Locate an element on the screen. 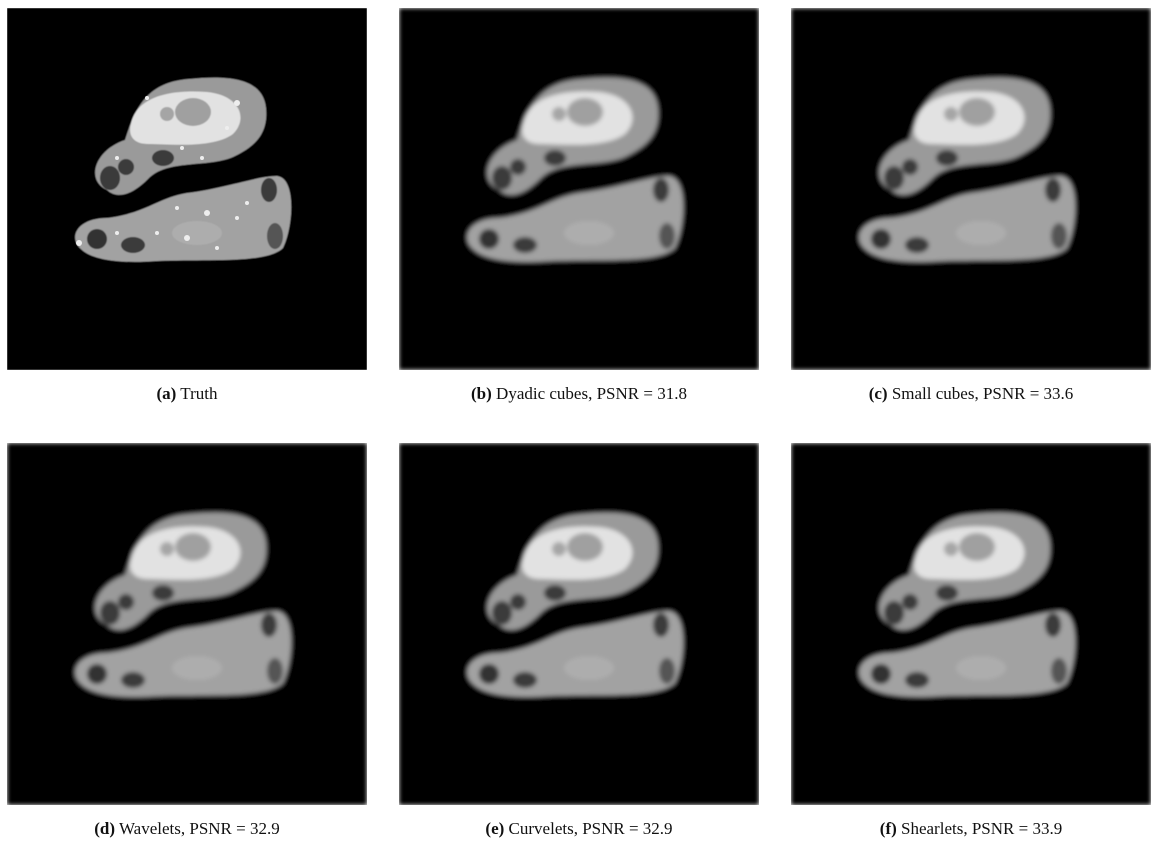 This screenshot has height=855, width=1151. caption: (a) Truth is located at coordinates (187, 394).